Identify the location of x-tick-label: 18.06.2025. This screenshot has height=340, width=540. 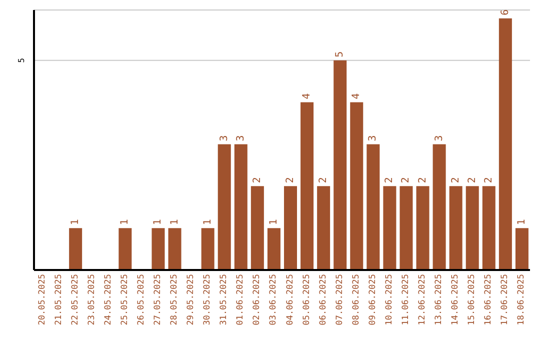
(521, 300).